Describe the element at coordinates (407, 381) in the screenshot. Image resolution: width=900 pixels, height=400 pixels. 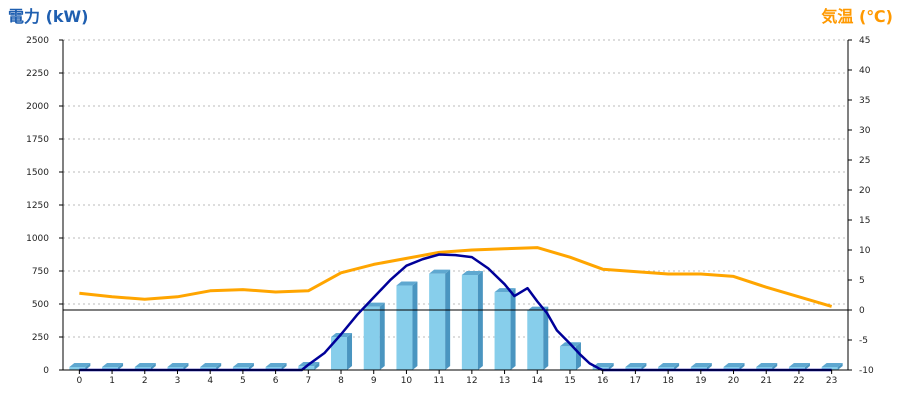
I see `x-tick-label: 10` at that location.